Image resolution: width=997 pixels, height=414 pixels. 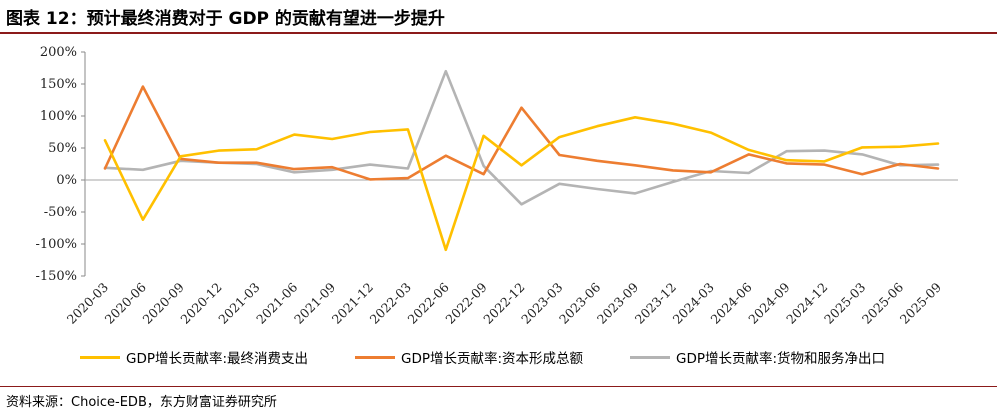 What do you see at coordinates (498, 386) in the screenshot?
I see `footer-divider` at bounding box center [498, 386].